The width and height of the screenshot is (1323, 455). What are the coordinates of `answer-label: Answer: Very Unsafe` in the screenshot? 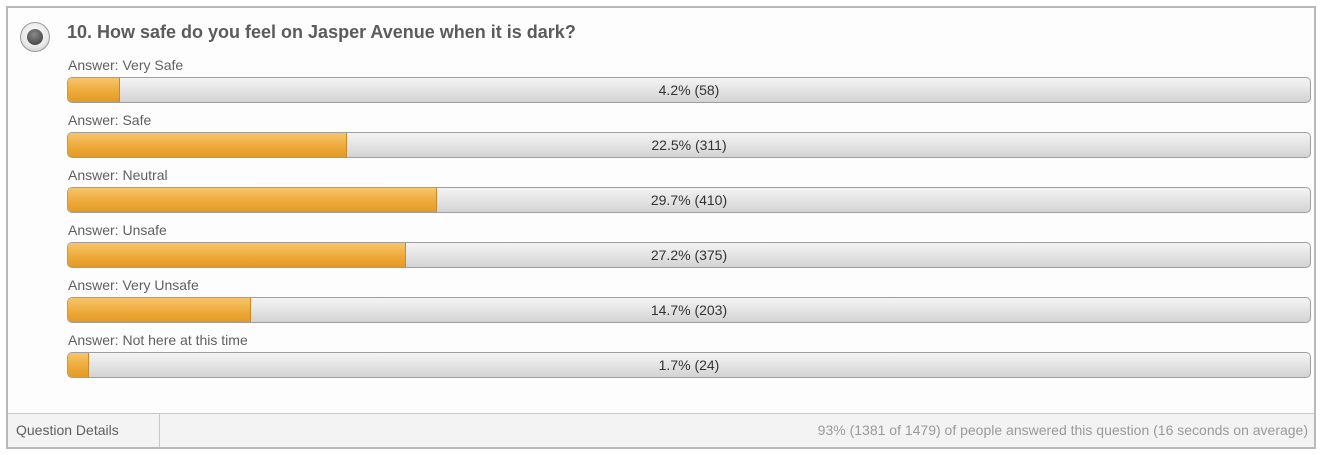 It's located at (133, 285).